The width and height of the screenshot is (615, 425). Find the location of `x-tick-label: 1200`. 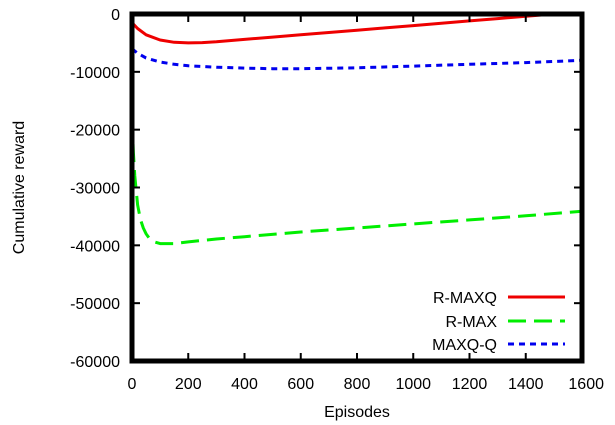

x-tick-label: 1200 is located at coordinates (470, 384).